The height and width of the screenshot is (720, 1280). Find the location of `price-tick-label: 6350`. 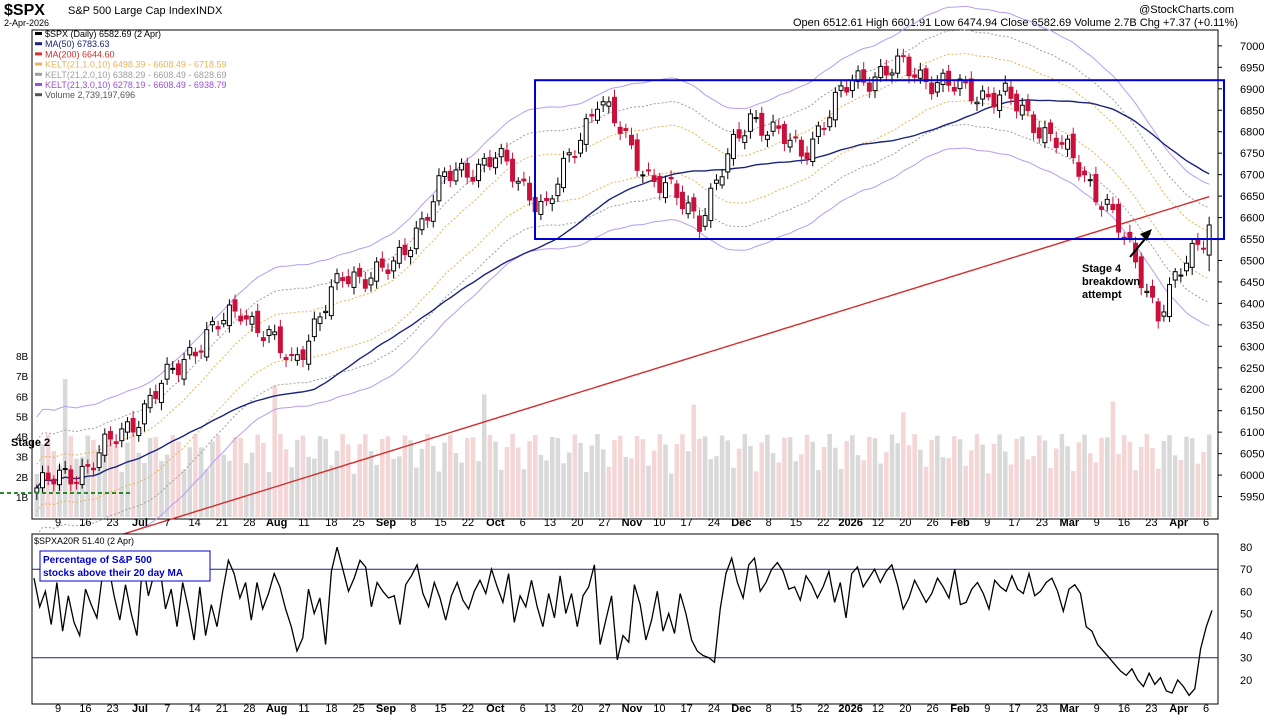

price-tick-label: 6350 is located at coordinates (1252, 326).